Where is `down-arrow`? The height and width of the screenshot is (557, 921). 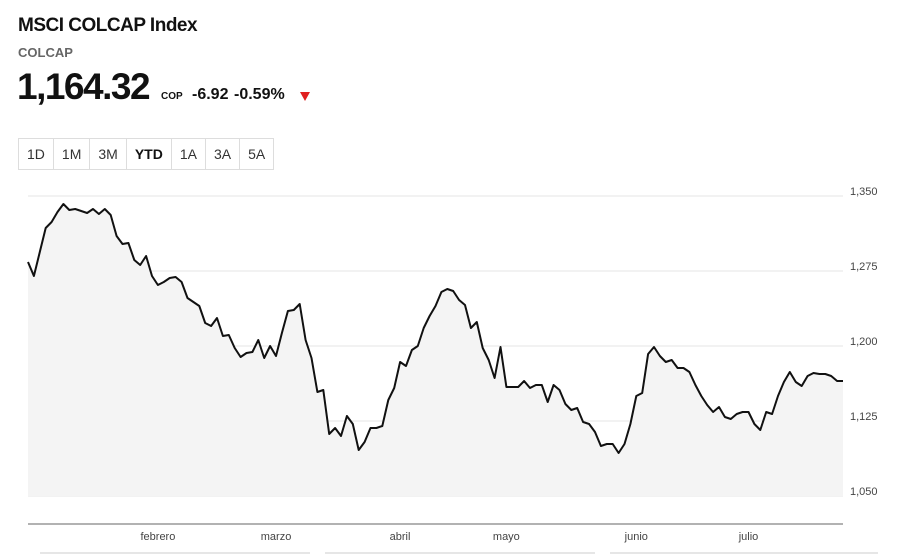
down-arrow is located at coordinates (305, 96).